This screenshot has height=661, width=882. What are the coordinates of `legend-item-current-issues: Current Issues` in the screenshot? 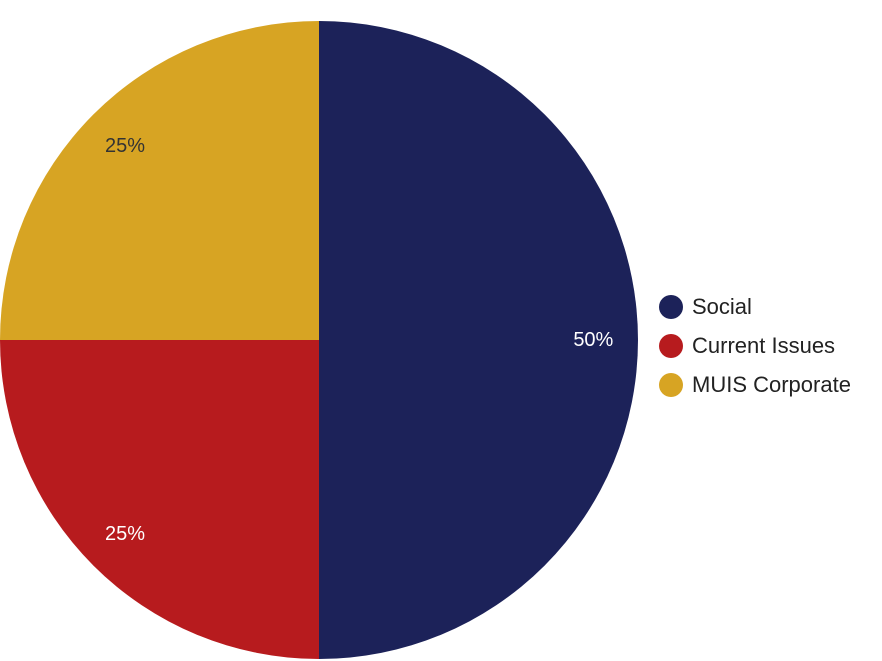 It's located at (755, 345).